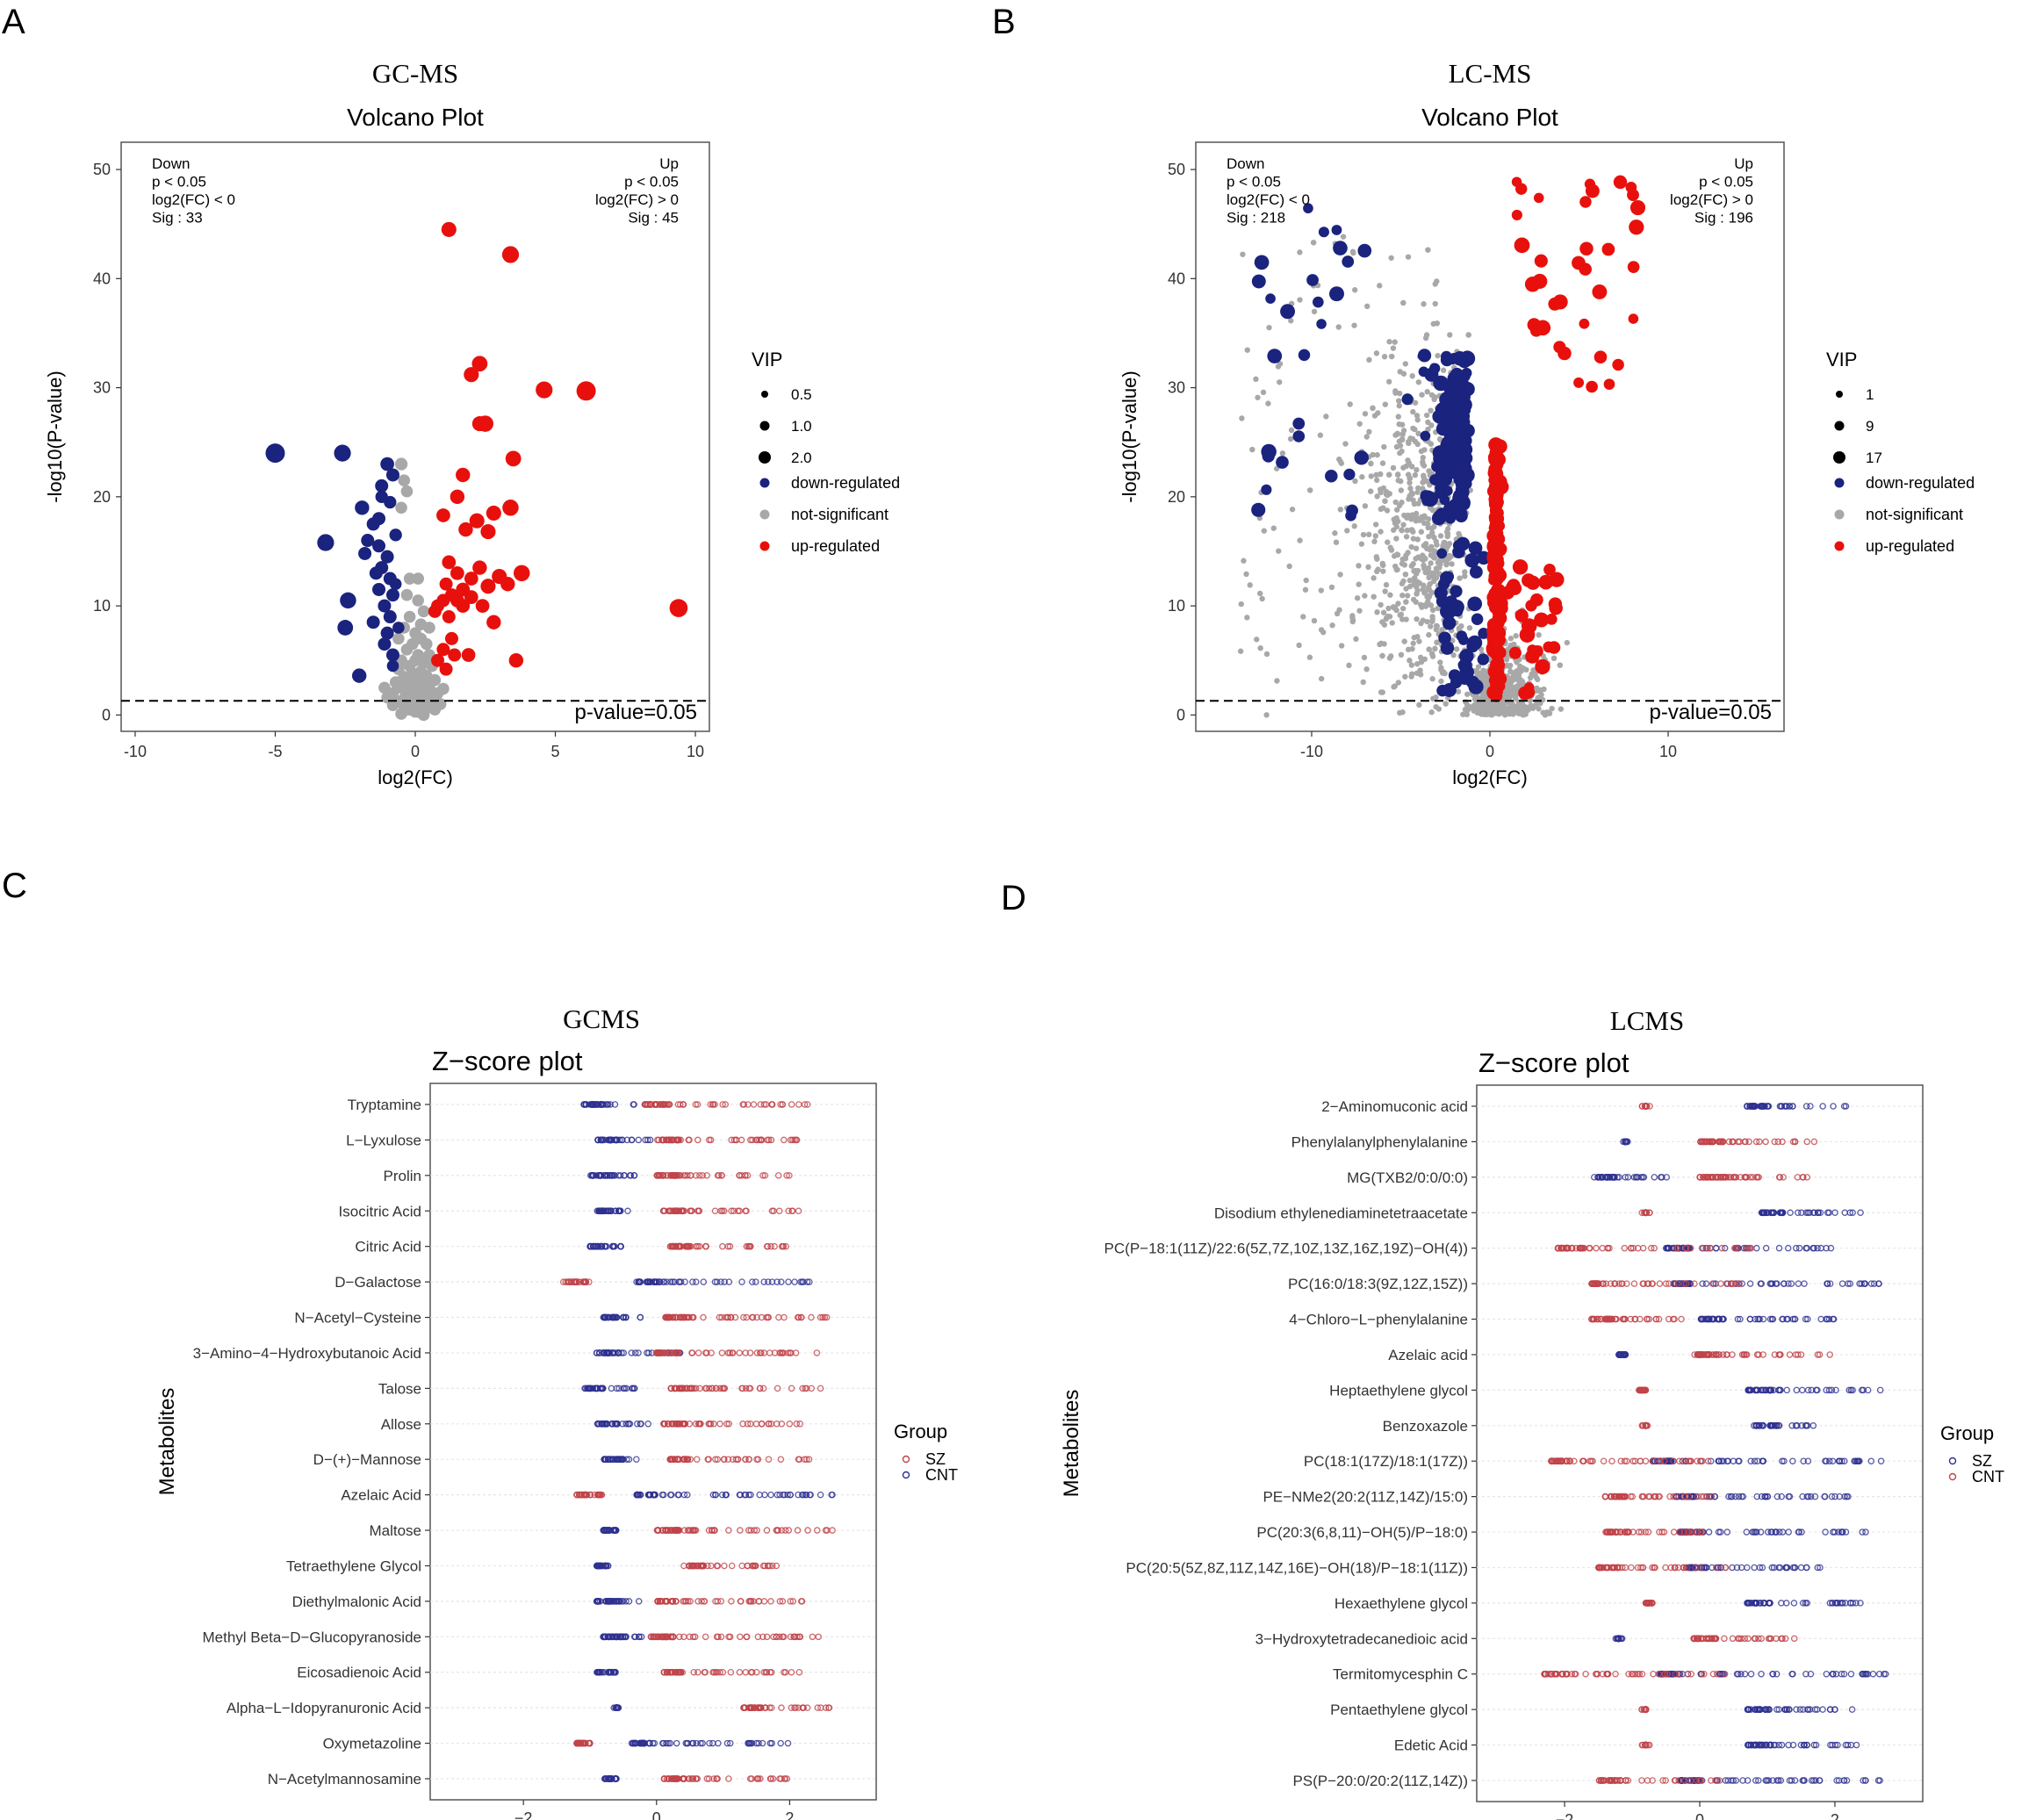 The height and width of the screenshot is (1820, 2036). What do you see at coordinates (1839, 546) in the screenshot?
I see `legend-group-dot` at bounding box center [1839, 546].